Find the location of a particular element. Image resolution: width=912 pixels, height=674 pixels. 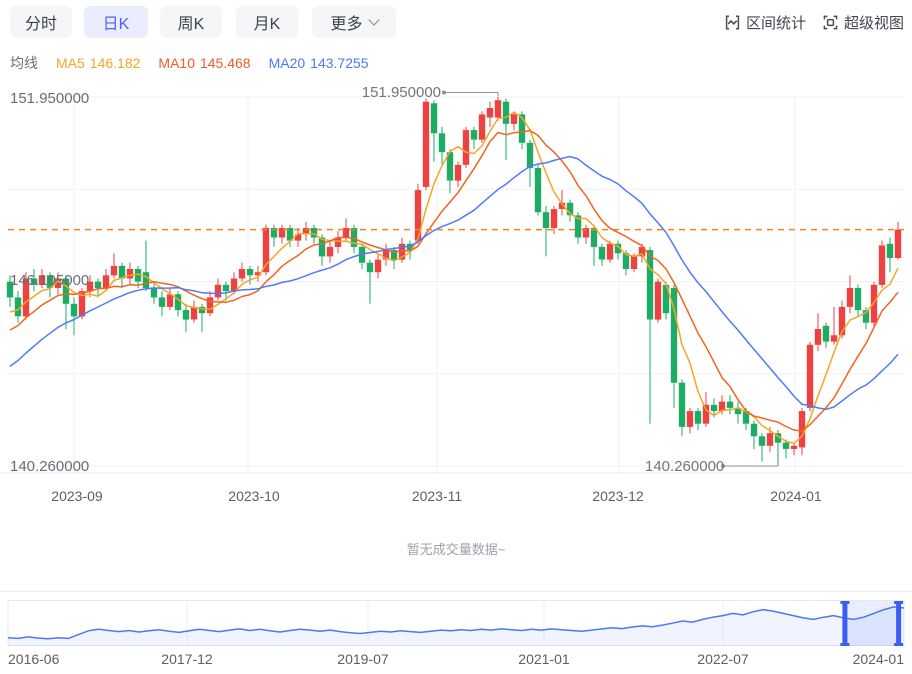

ma10-legend: MA10 145.468 is located at coordinates (204, 63).